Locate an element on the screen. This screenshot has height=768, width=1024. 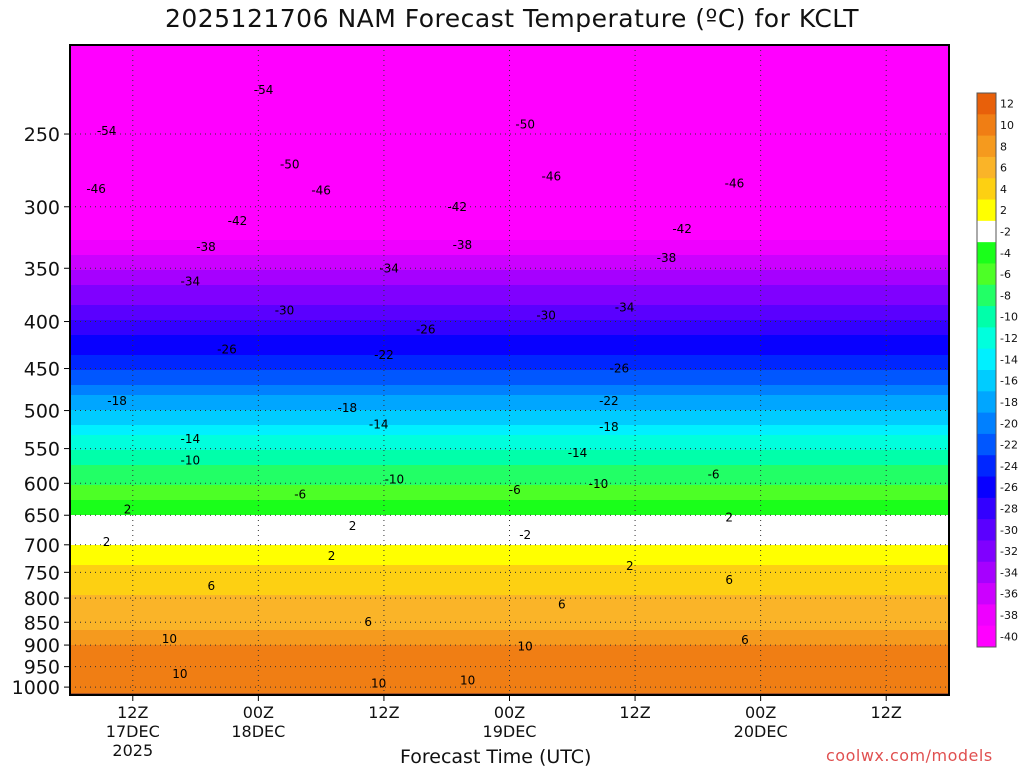
colorbar-label: -38 is located at coordinates (1009, 615).